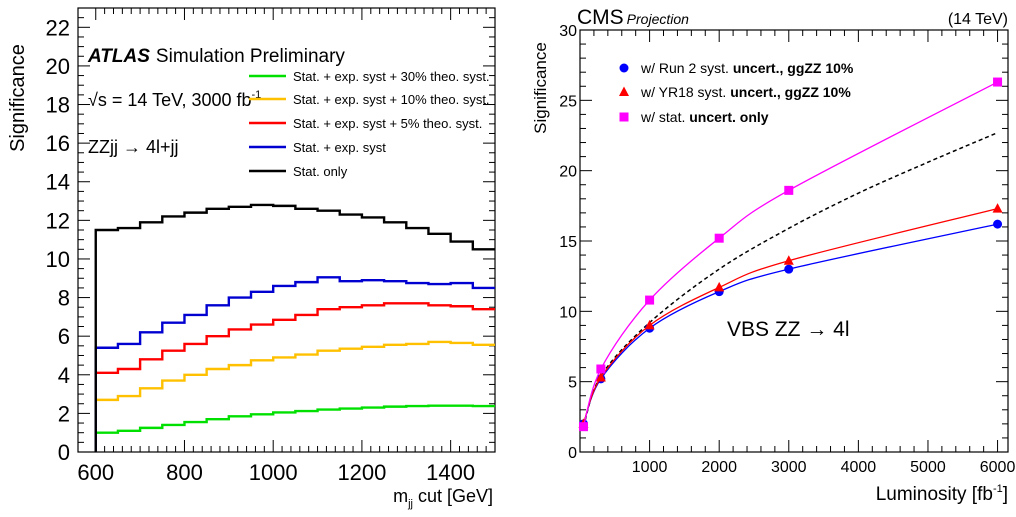 This screenshot has width=1016, height=517. What do you see at coordinates (339, 147) in the screenshot?
I see `legend-label-3: Stat. + exp. syst` at bounding box center [339, 147].